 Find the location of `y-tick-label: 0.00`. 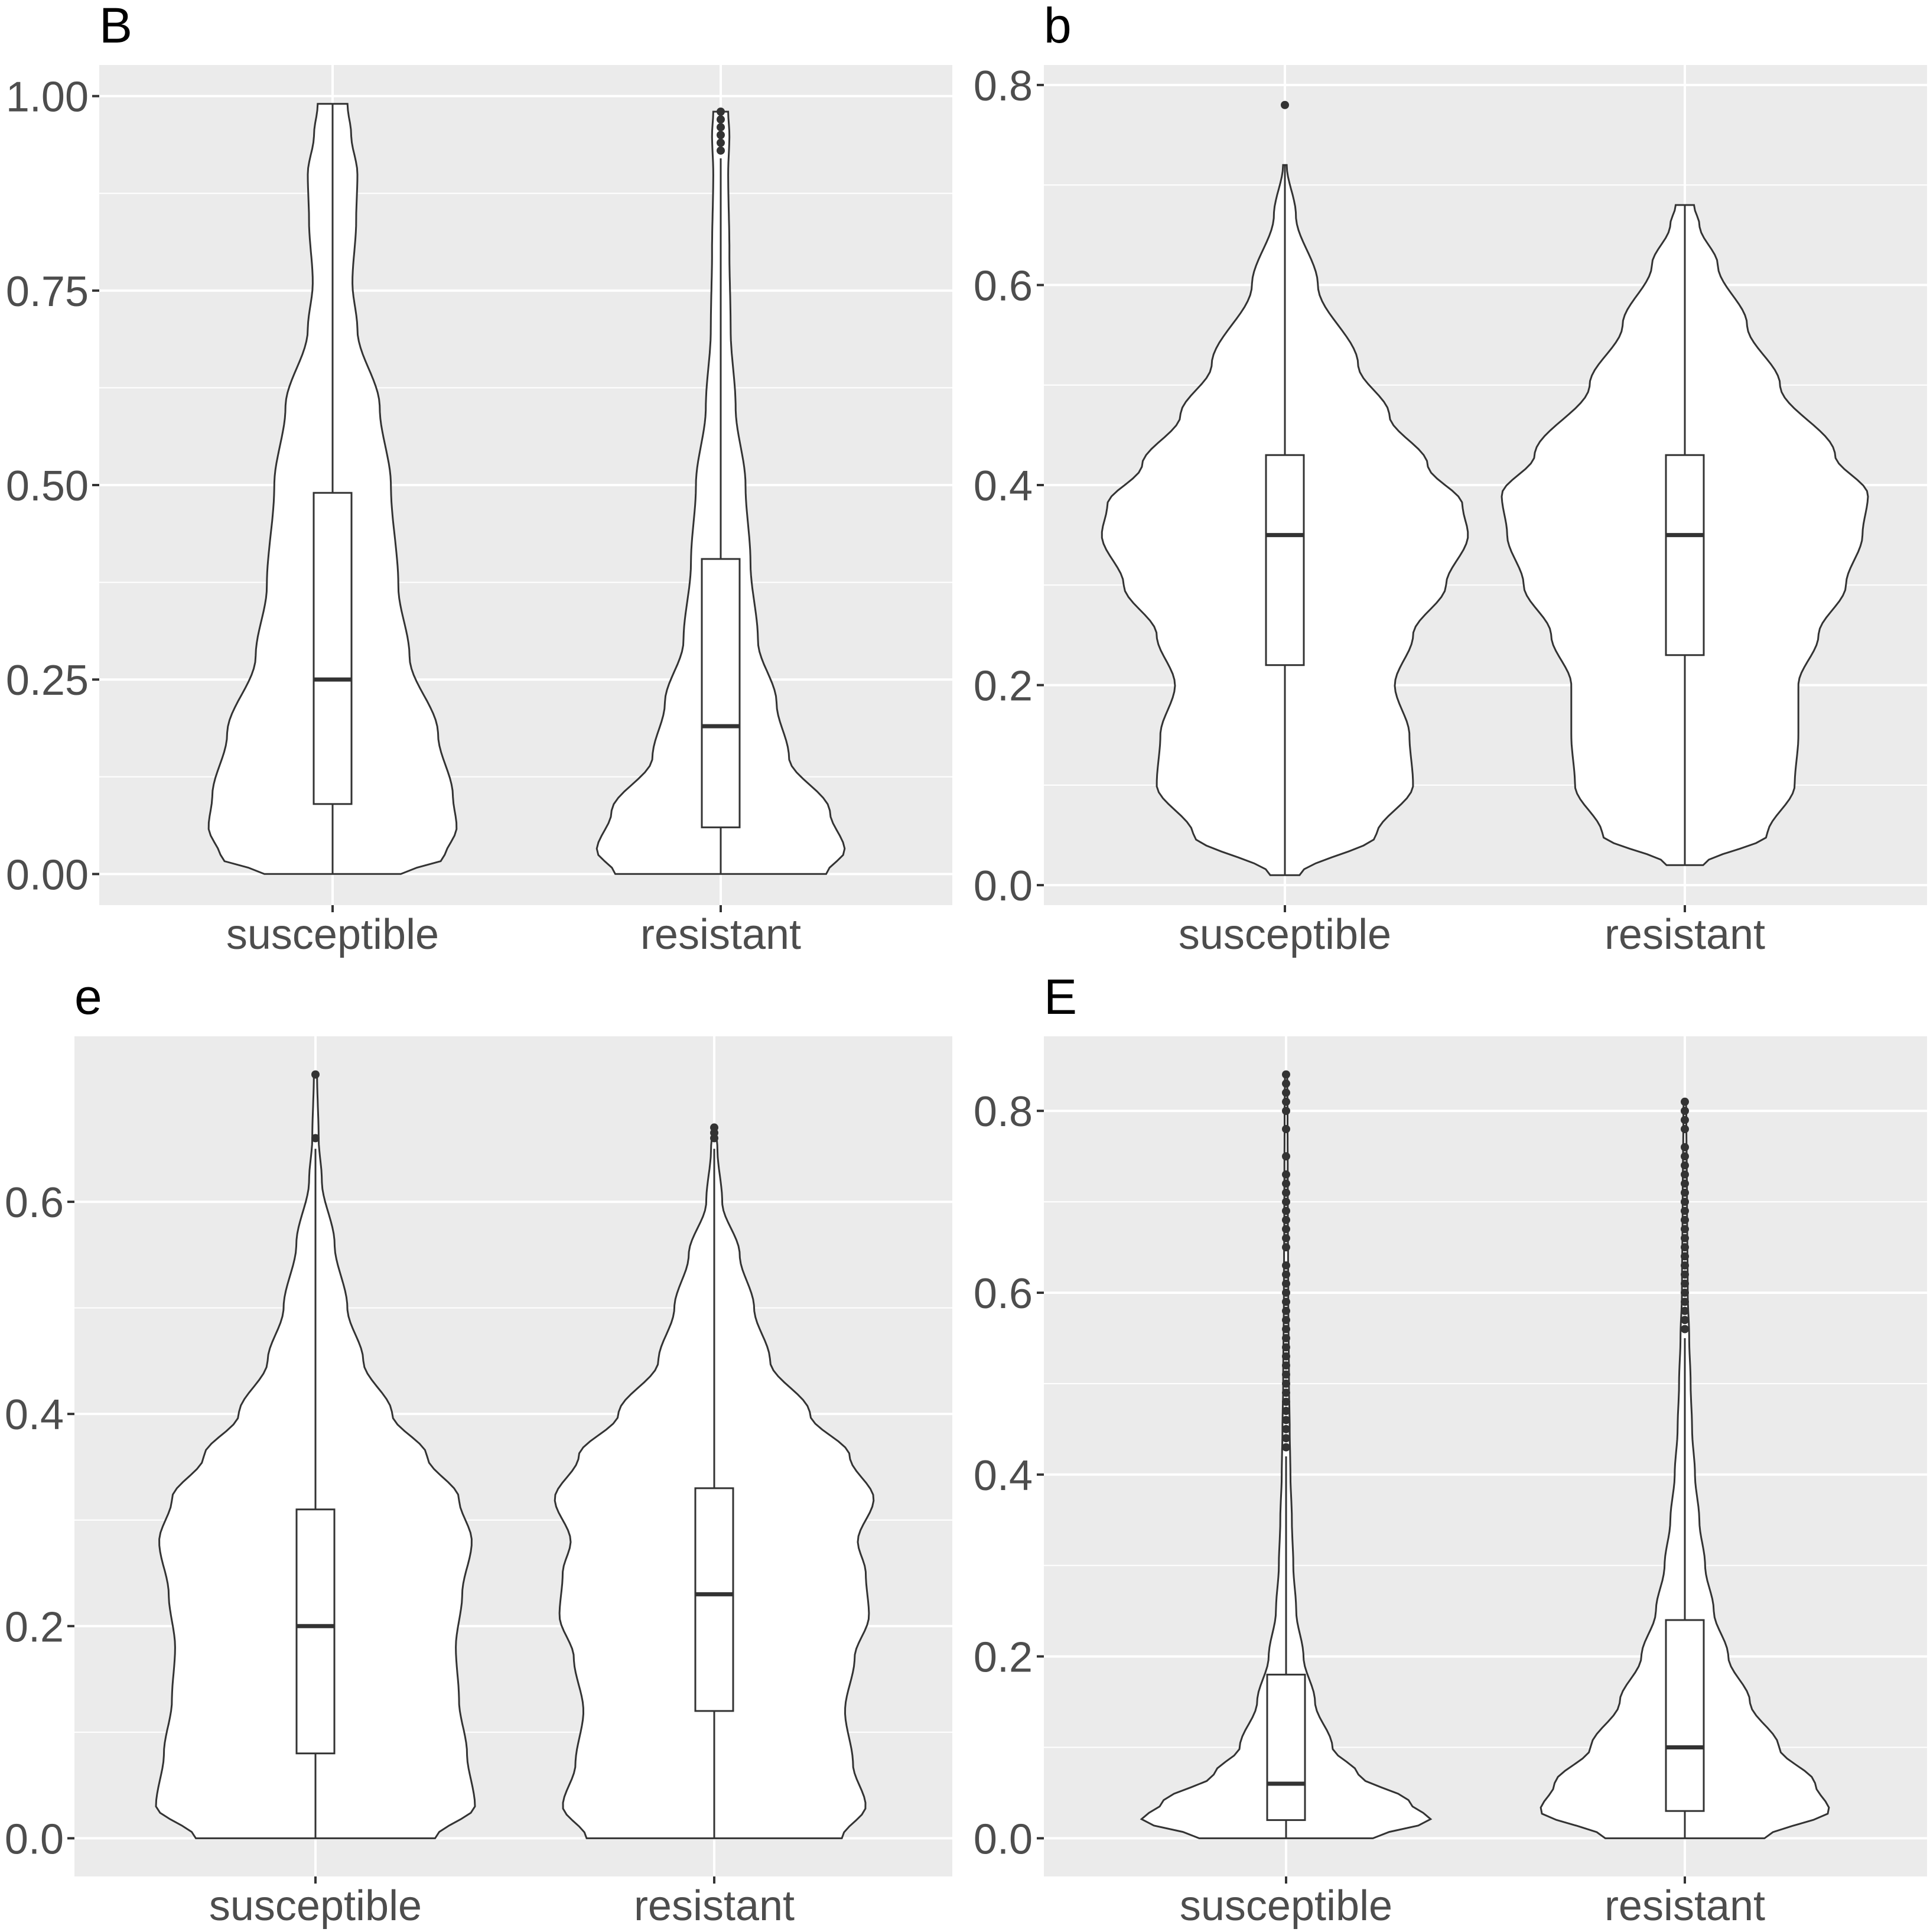

y-tick-label: 0.00 is located at coordinates (47, 875).